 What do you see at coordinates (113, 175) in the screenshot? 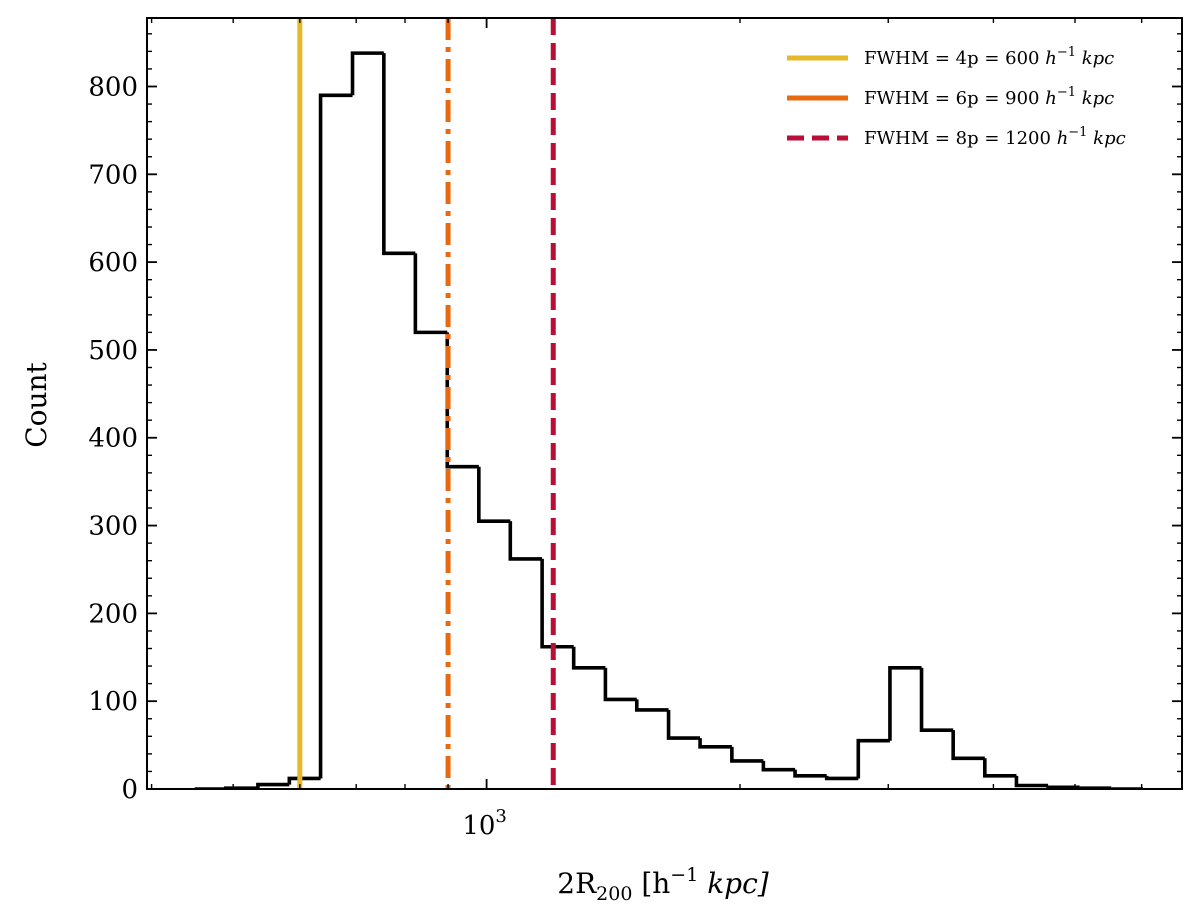
I see `y-tick-label: 700` at bounding box center [113, 175].